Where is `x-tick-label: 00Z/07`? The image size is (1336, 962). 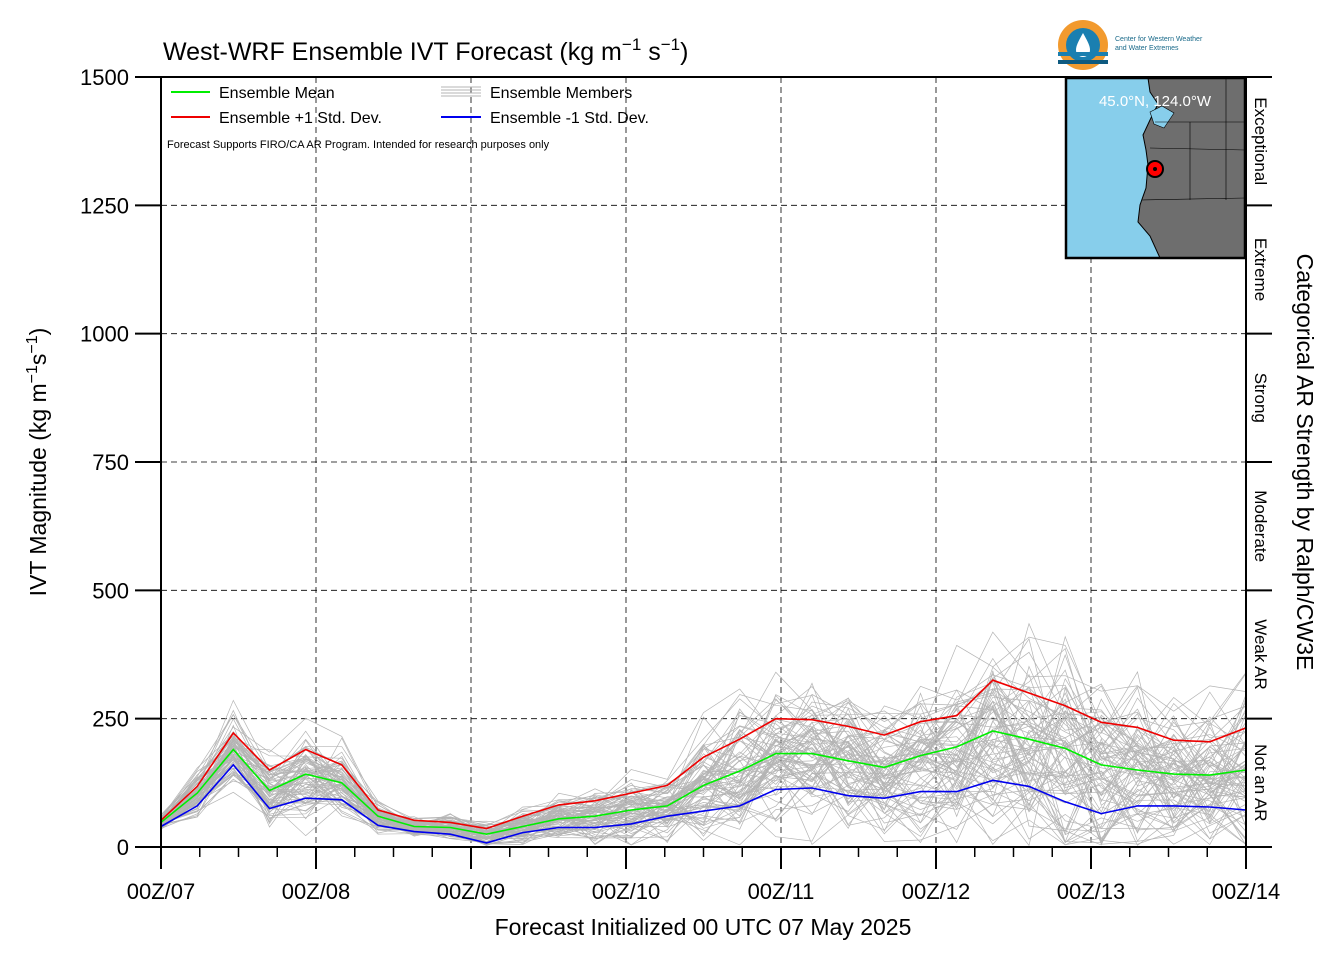 x-tick-label: 00Z/07 is located at coordinates (161, 891).